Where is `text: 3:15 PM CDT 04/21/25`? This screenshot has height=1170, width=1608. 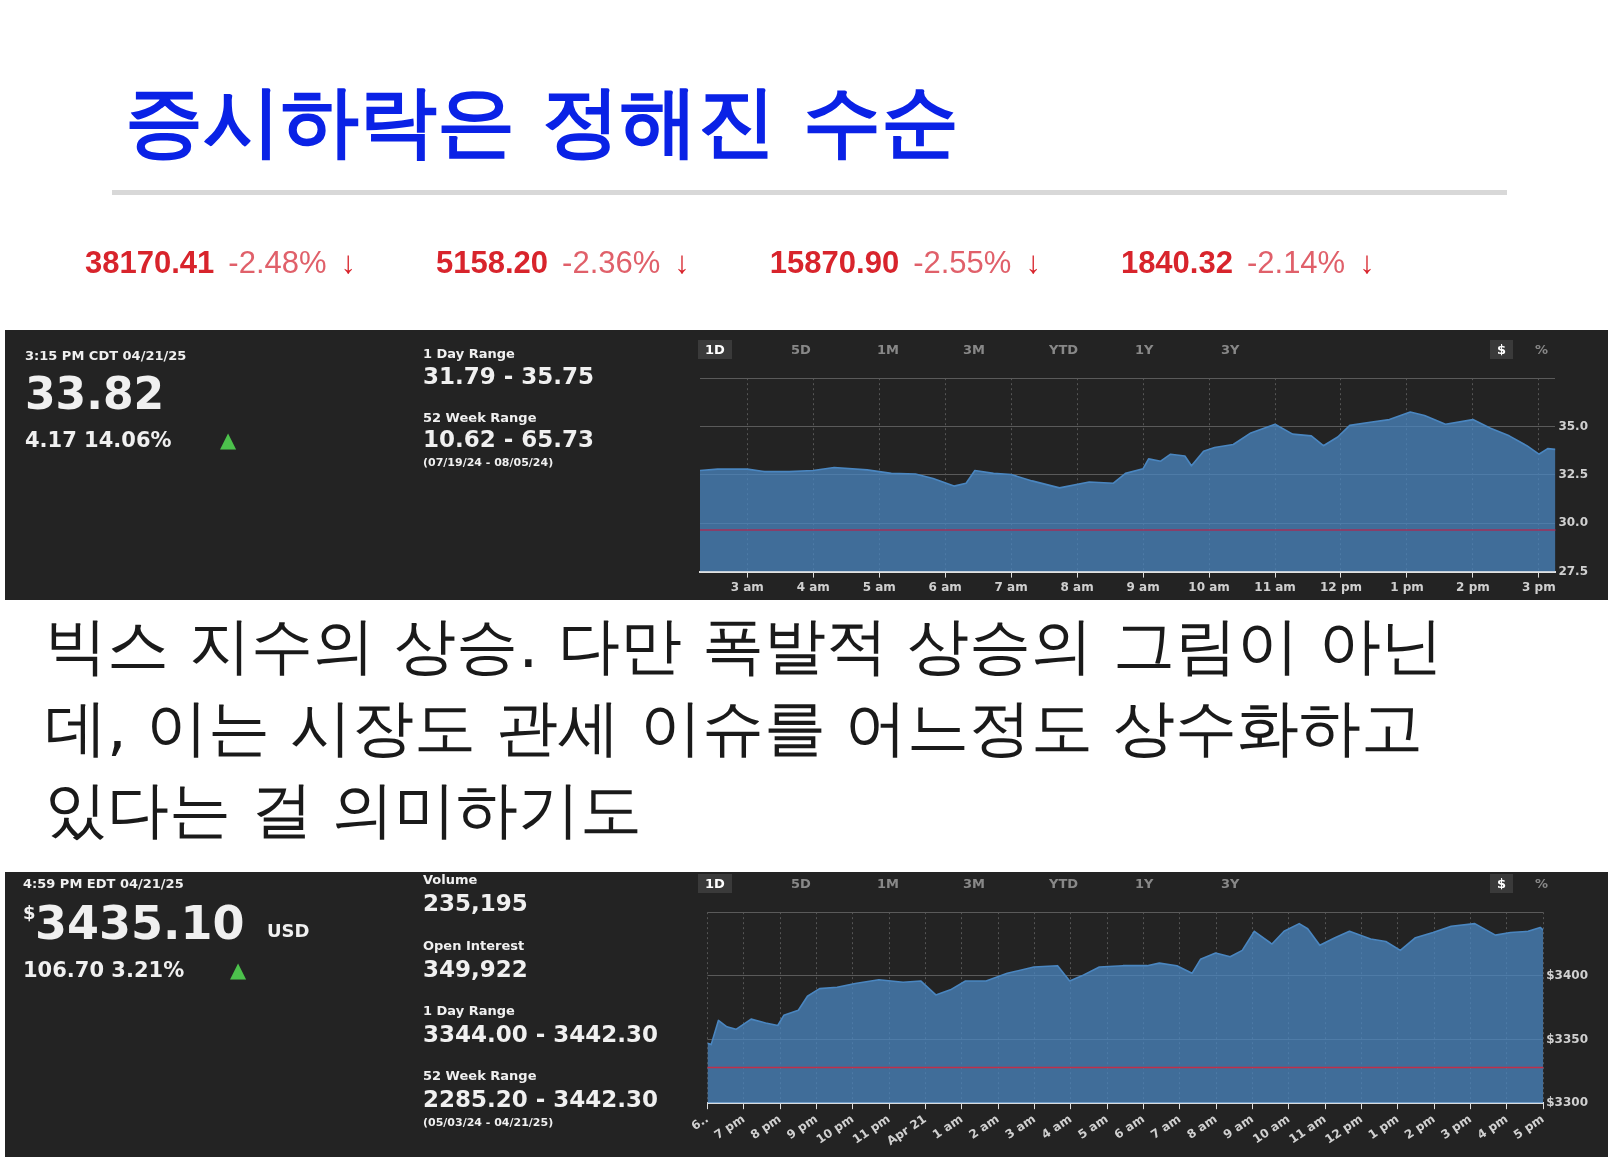 text: 3:15 PM CDT 04/21/25 is located at coordinates (106, 355).